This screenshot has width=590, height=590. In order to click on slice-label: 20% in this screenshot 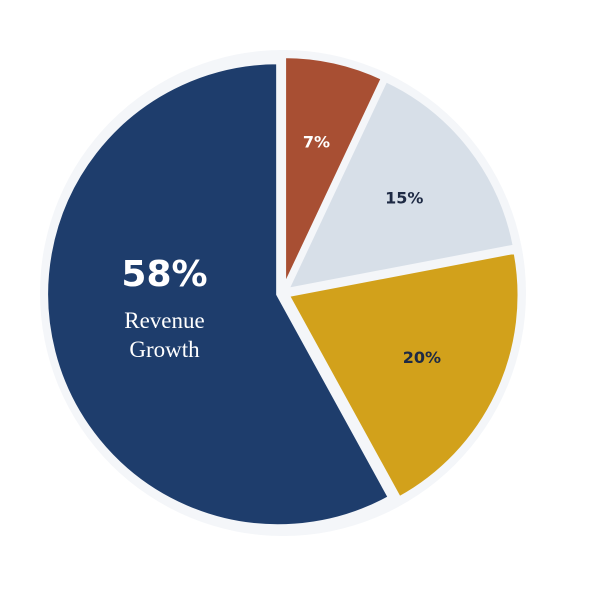, I will do `click(422, 357)`.